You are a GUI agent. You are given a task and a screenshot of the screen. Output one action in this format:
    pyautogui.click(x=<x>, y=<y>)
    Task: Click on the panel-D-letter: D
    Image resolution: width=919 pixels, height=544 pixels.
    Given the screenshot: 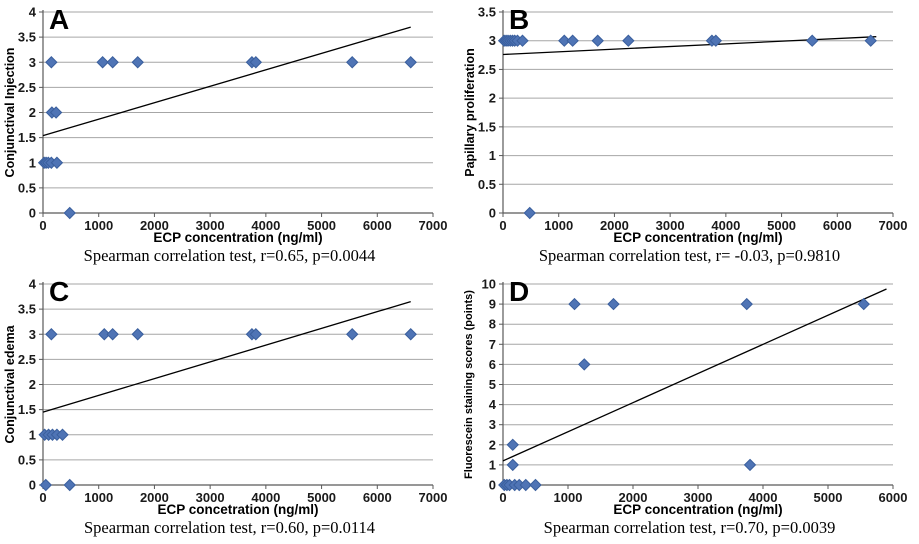 What is the action you would take?
    pyautogui.click(x=519, y=291)
    